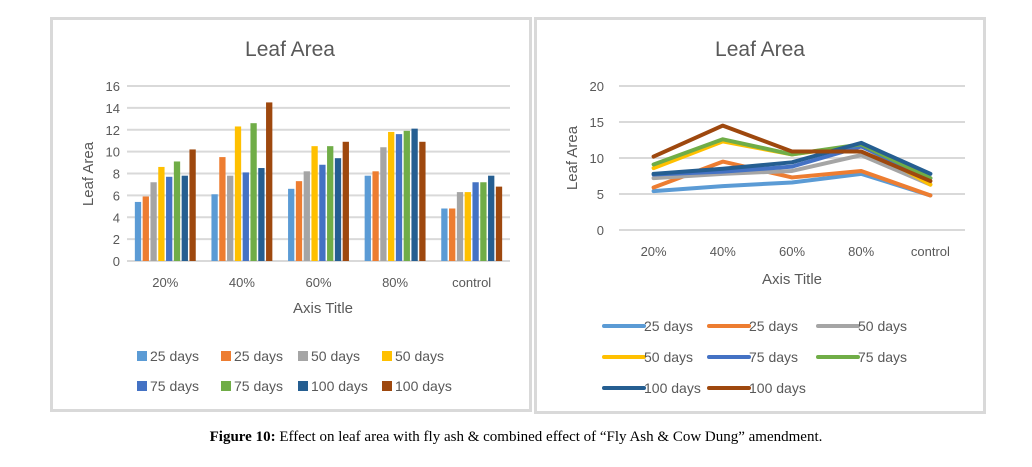 The width and height of the screenshot is (1032, 467). I want to click on bar-chart-y-tick-label: 12, so click(113, 130).